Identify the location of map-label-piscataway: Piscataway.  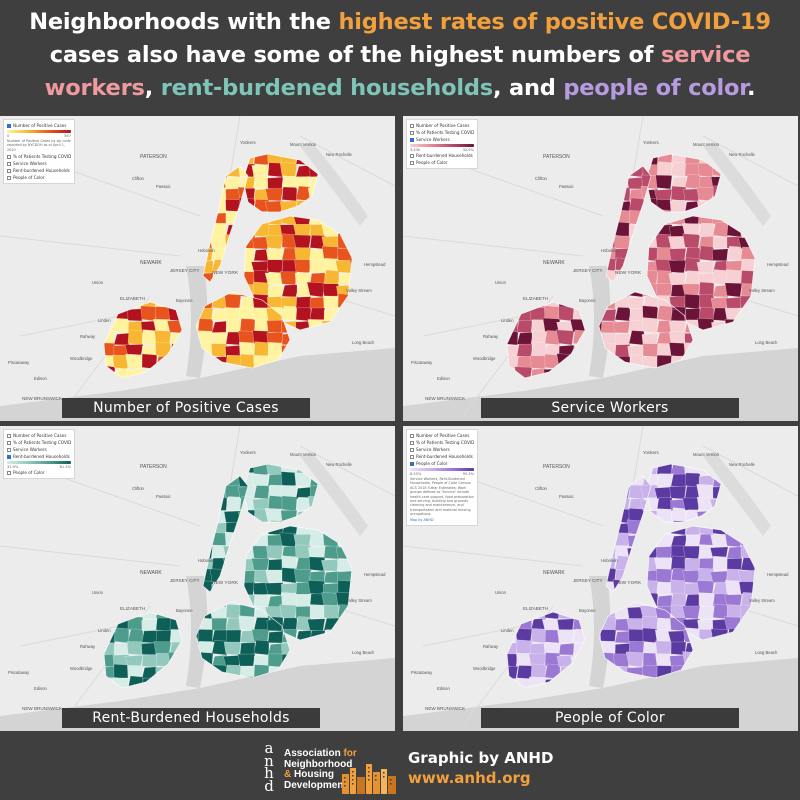
(19, 362).